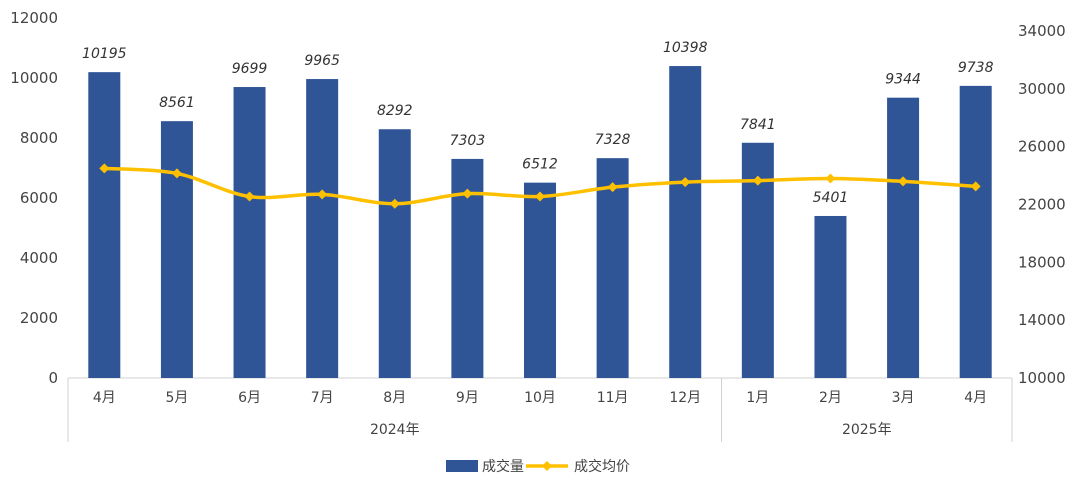  What do you see at coordinates (322, 61) in the screenshot?
I see `volume-data-label: 9965` at bounding box center [322, 61].